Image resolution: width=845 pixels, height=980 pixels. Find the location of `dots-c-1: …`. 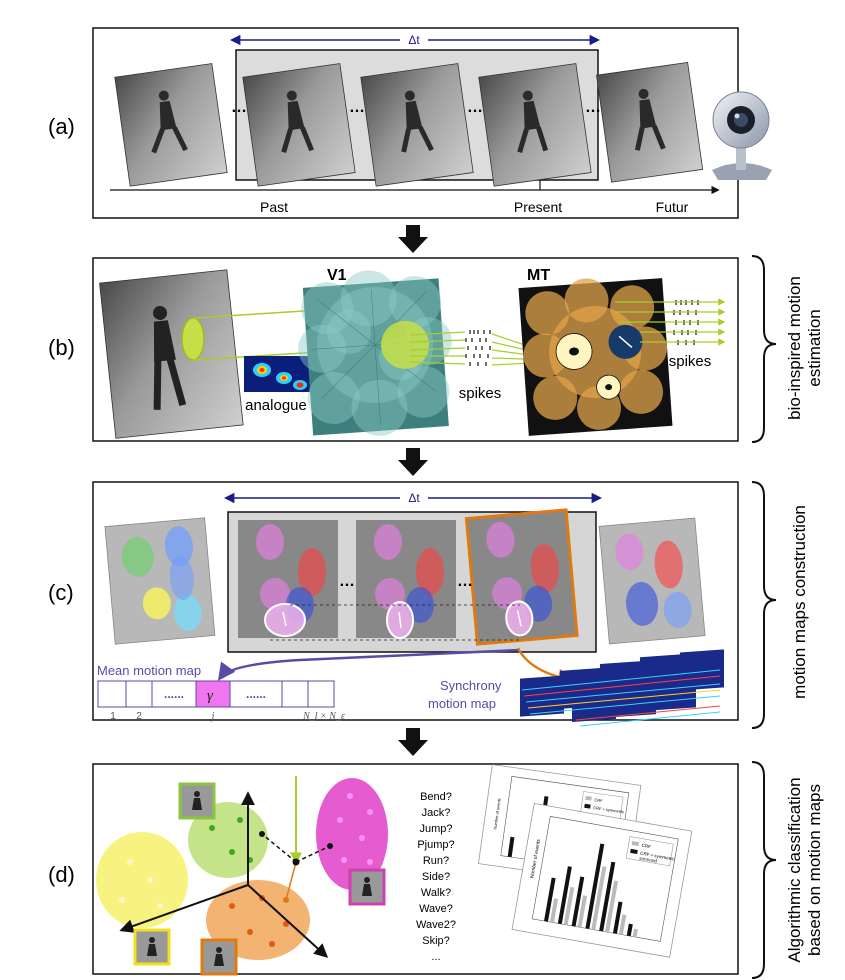

dots-c-1: … is located at coordinates (347, 581).